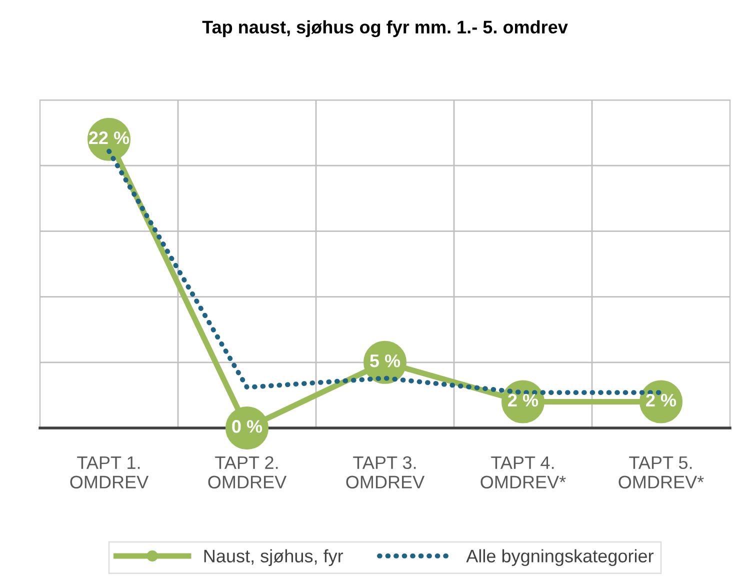 The image size is (750, 581). What do you see at coordinates (523, 472) in the screenshot?
I see `x-tick-label: TAPT 4. OMDREV*` at bounding box center [523, 472].